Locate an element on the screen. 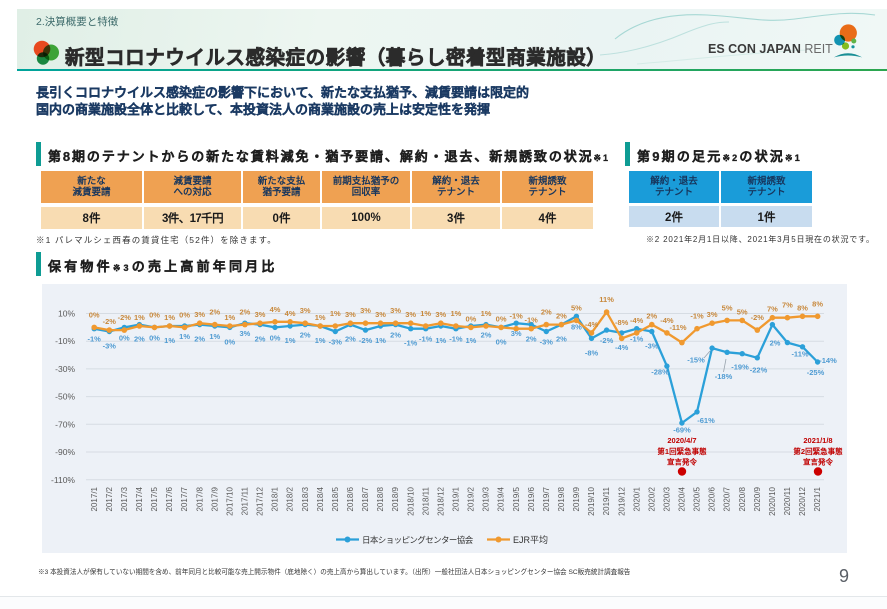  svg-text: 2017/3 is located at coordinates (124, 498).